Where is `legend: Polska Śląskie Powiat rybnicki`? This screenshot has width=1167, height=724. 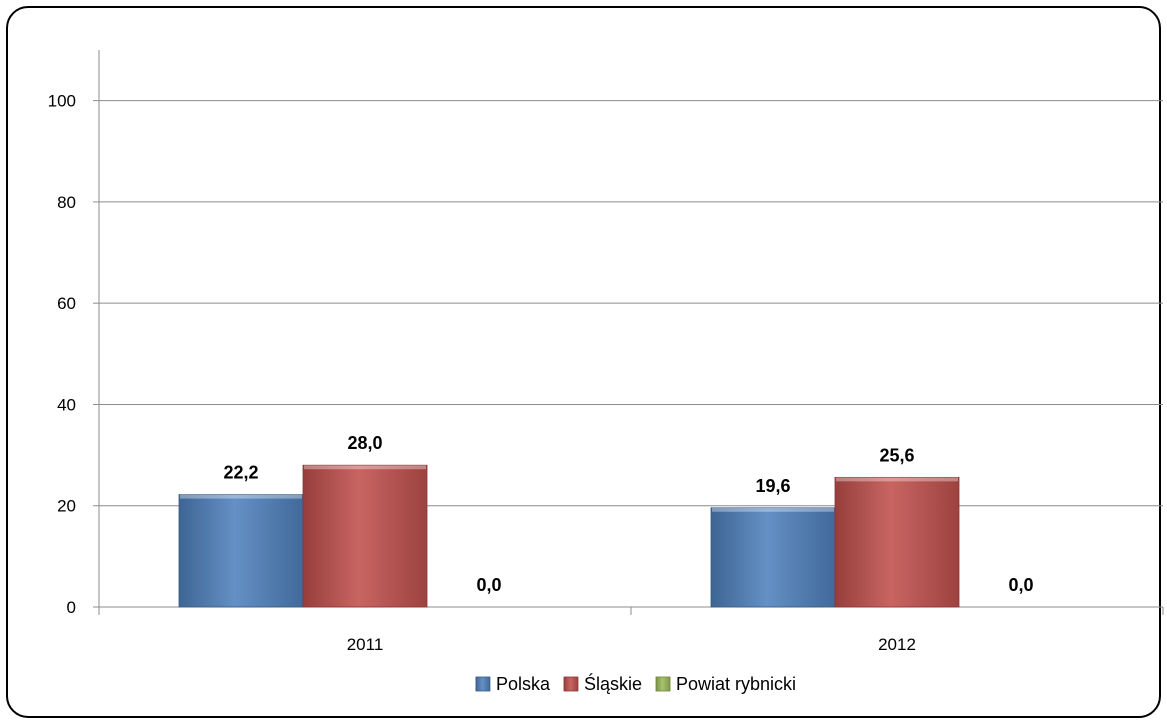 legend: Polska Śląskie Powiat rybnicki is located at coordinates (635, 683).